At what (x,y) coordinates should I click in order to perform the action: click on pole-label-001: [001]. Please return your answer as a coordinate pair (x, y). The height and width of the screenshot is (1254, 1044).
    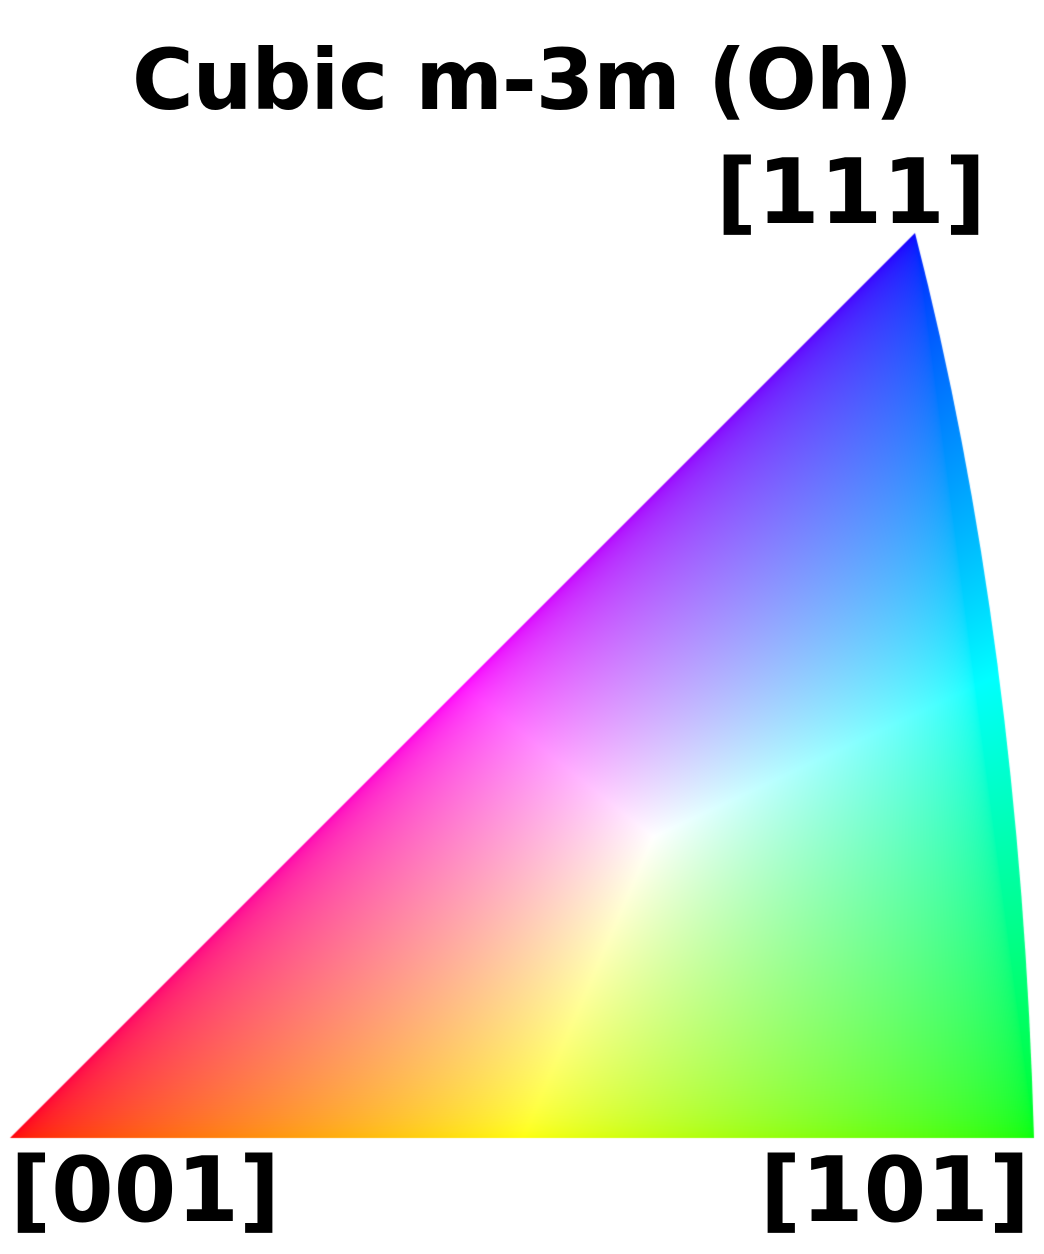
    Looking at the image, I should click on (145, 1190).